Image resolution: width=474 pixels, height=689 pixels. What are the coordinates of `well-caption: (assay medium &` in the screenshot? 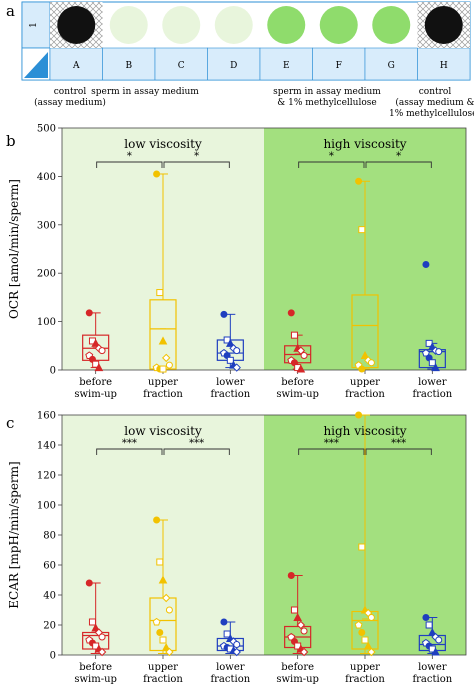 It's located at (434, 102).